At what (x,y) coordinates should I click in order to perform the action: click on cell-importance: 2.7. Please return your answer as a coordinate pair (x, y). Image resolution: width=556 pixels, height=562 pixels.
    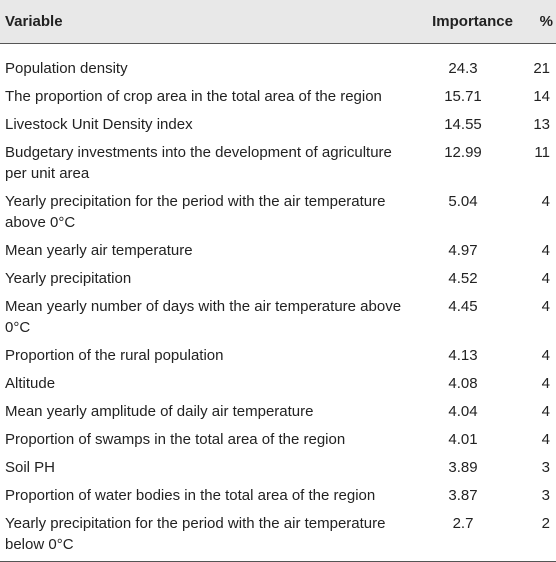
    Looking at the image, I should click on (463, 536).